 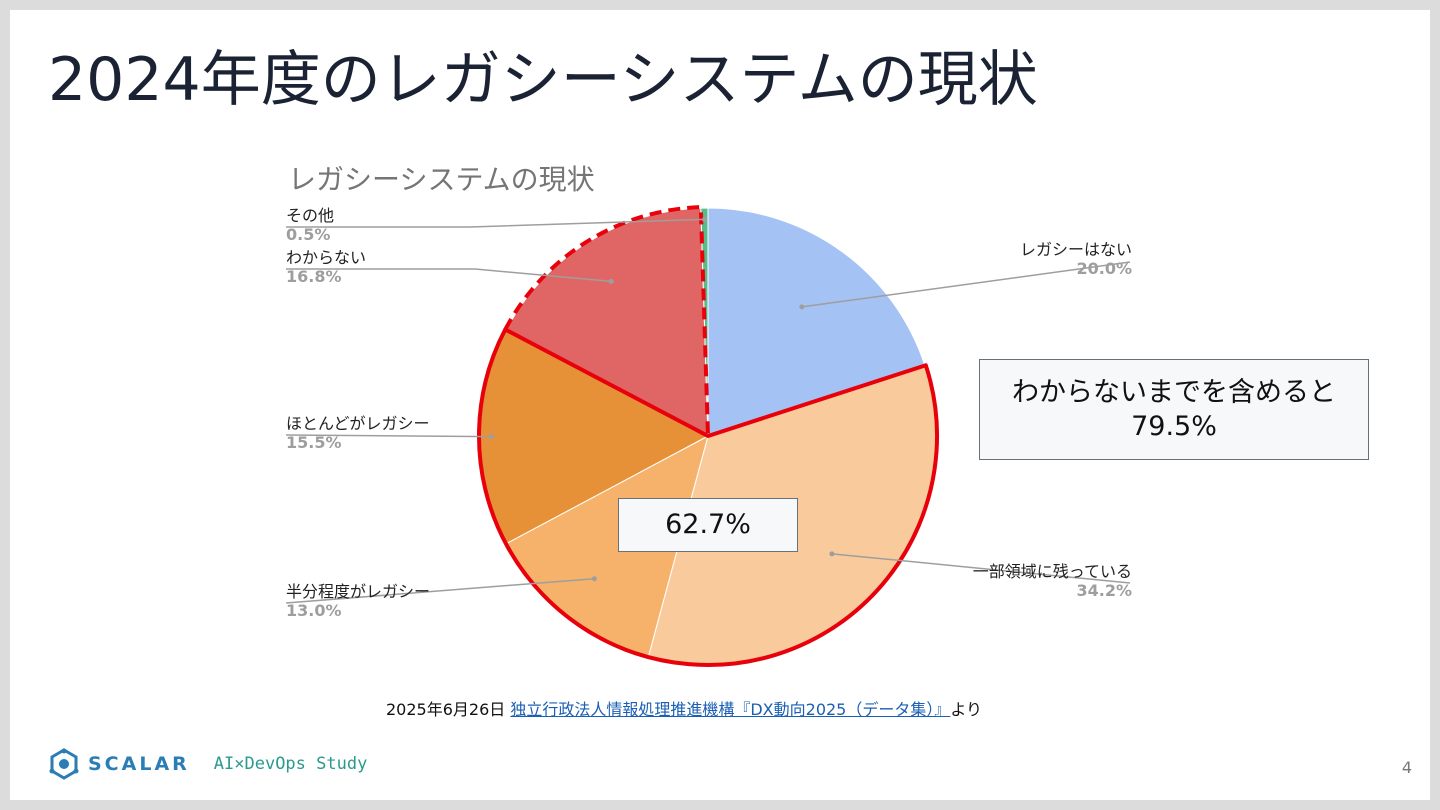 What do you see at coordinates (440, 590) in the screenshot?
I see `leader-half-legacy` at bounding box center [440, 590].